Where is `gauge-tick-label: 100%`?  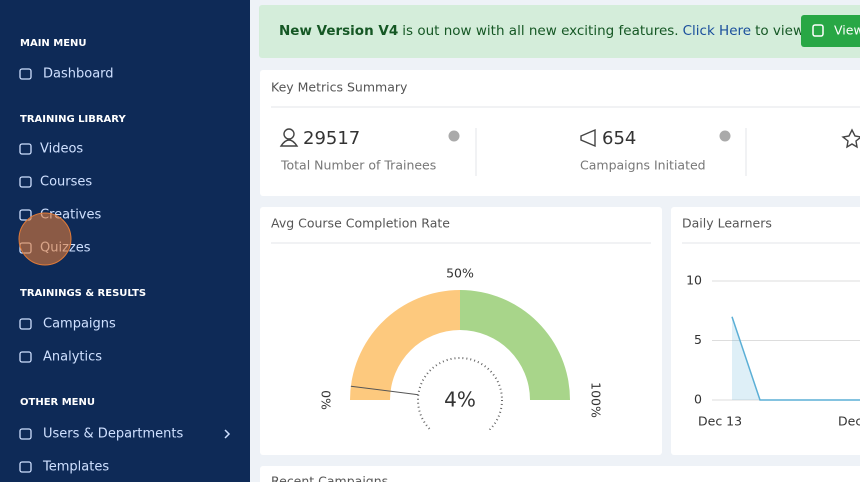
gauge-tick-label: 100% is located at coordinates (596, 400).